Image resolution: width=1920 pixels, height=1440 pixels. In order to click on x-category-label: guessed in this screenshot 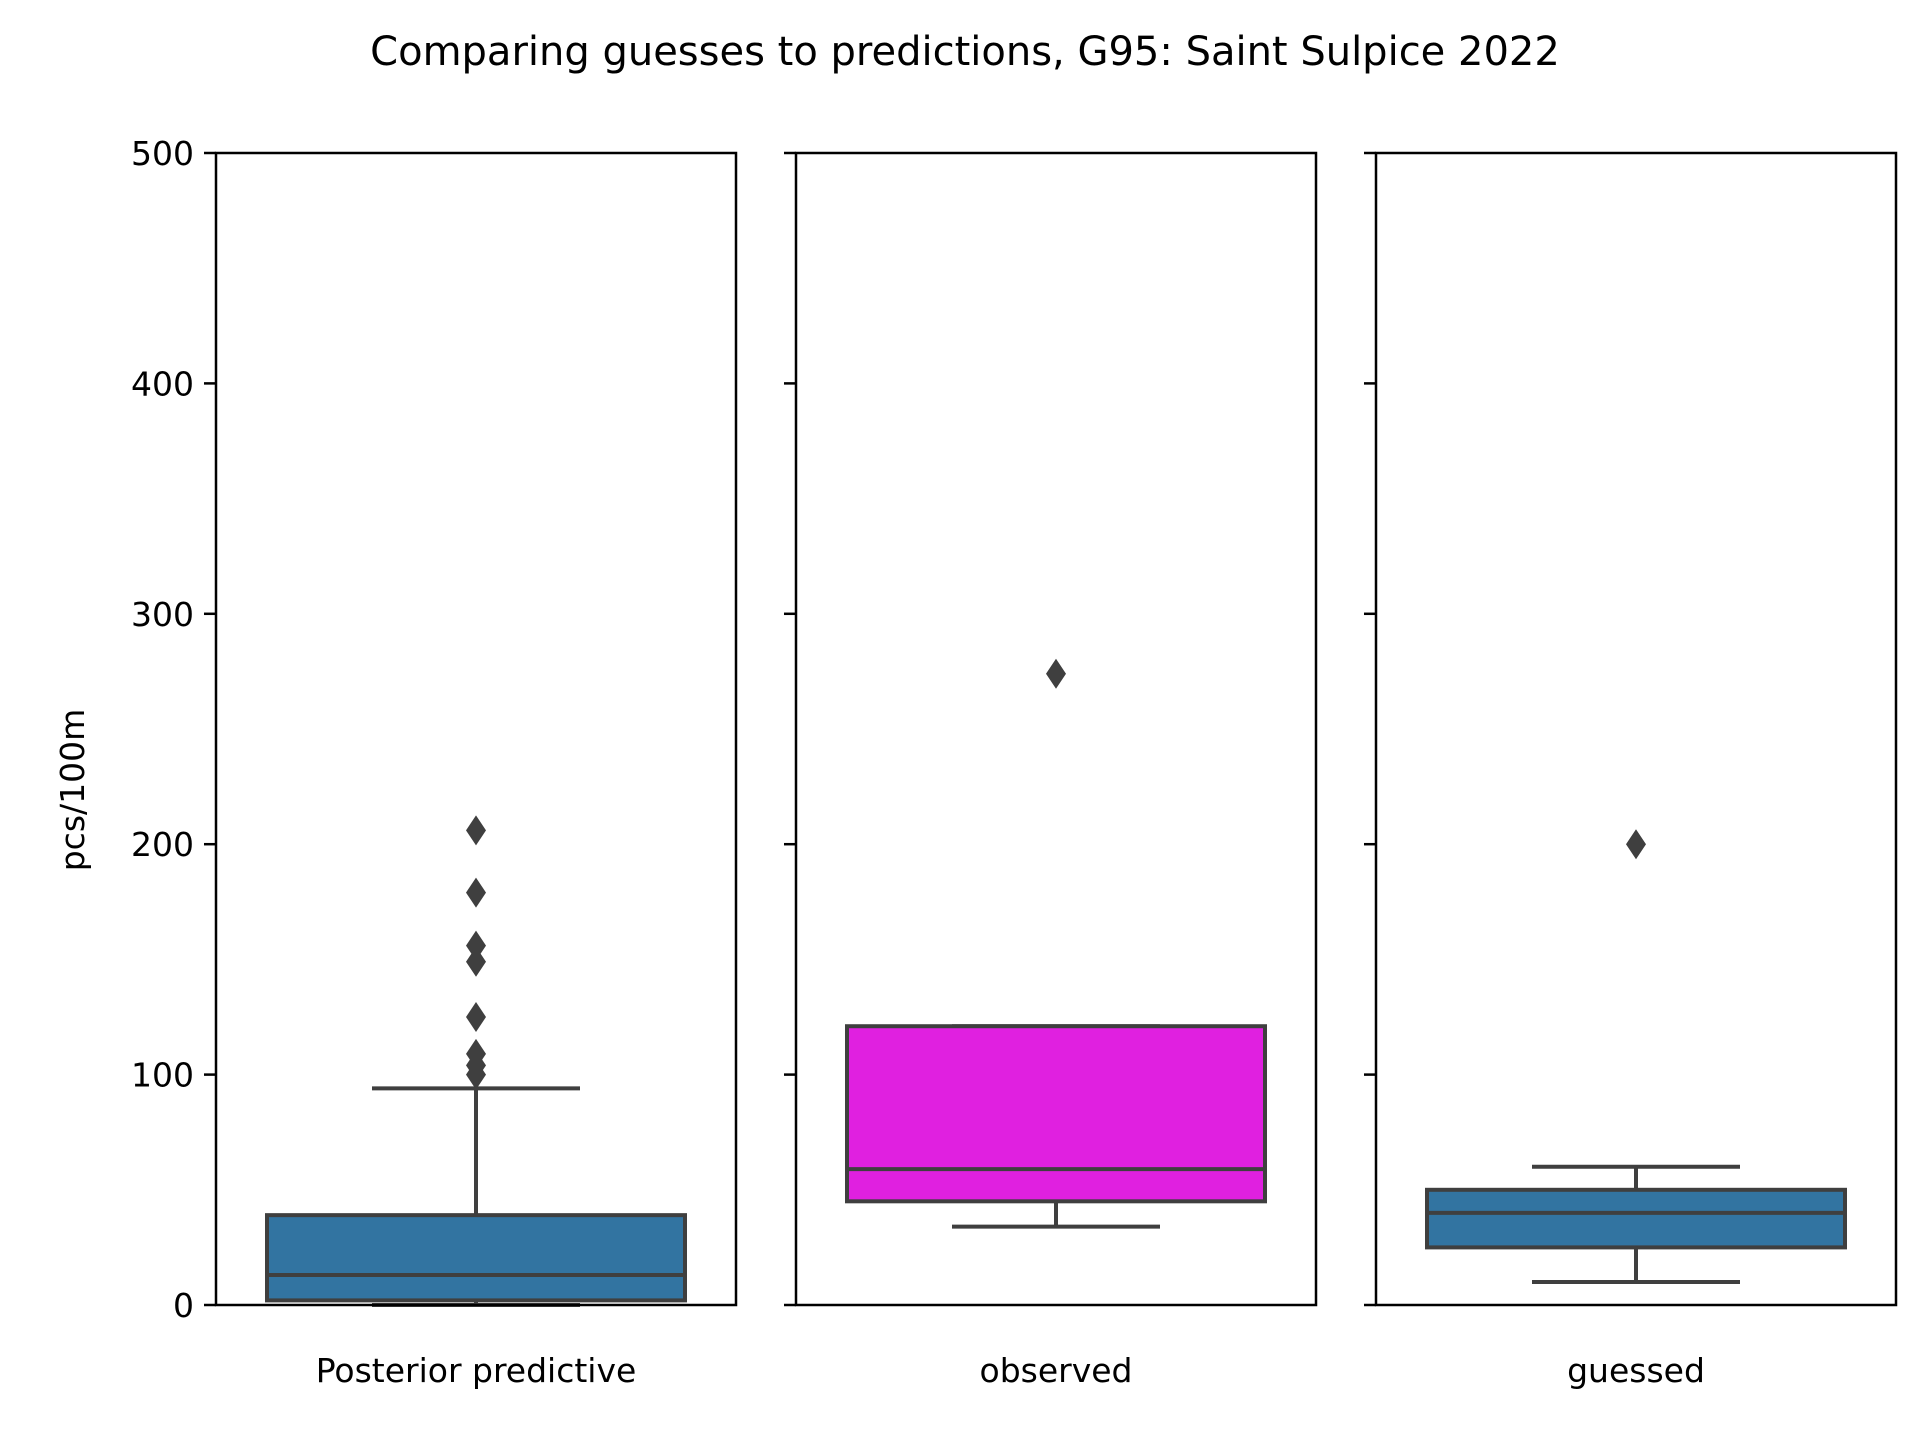, I will do `click(1636, 1370)`.